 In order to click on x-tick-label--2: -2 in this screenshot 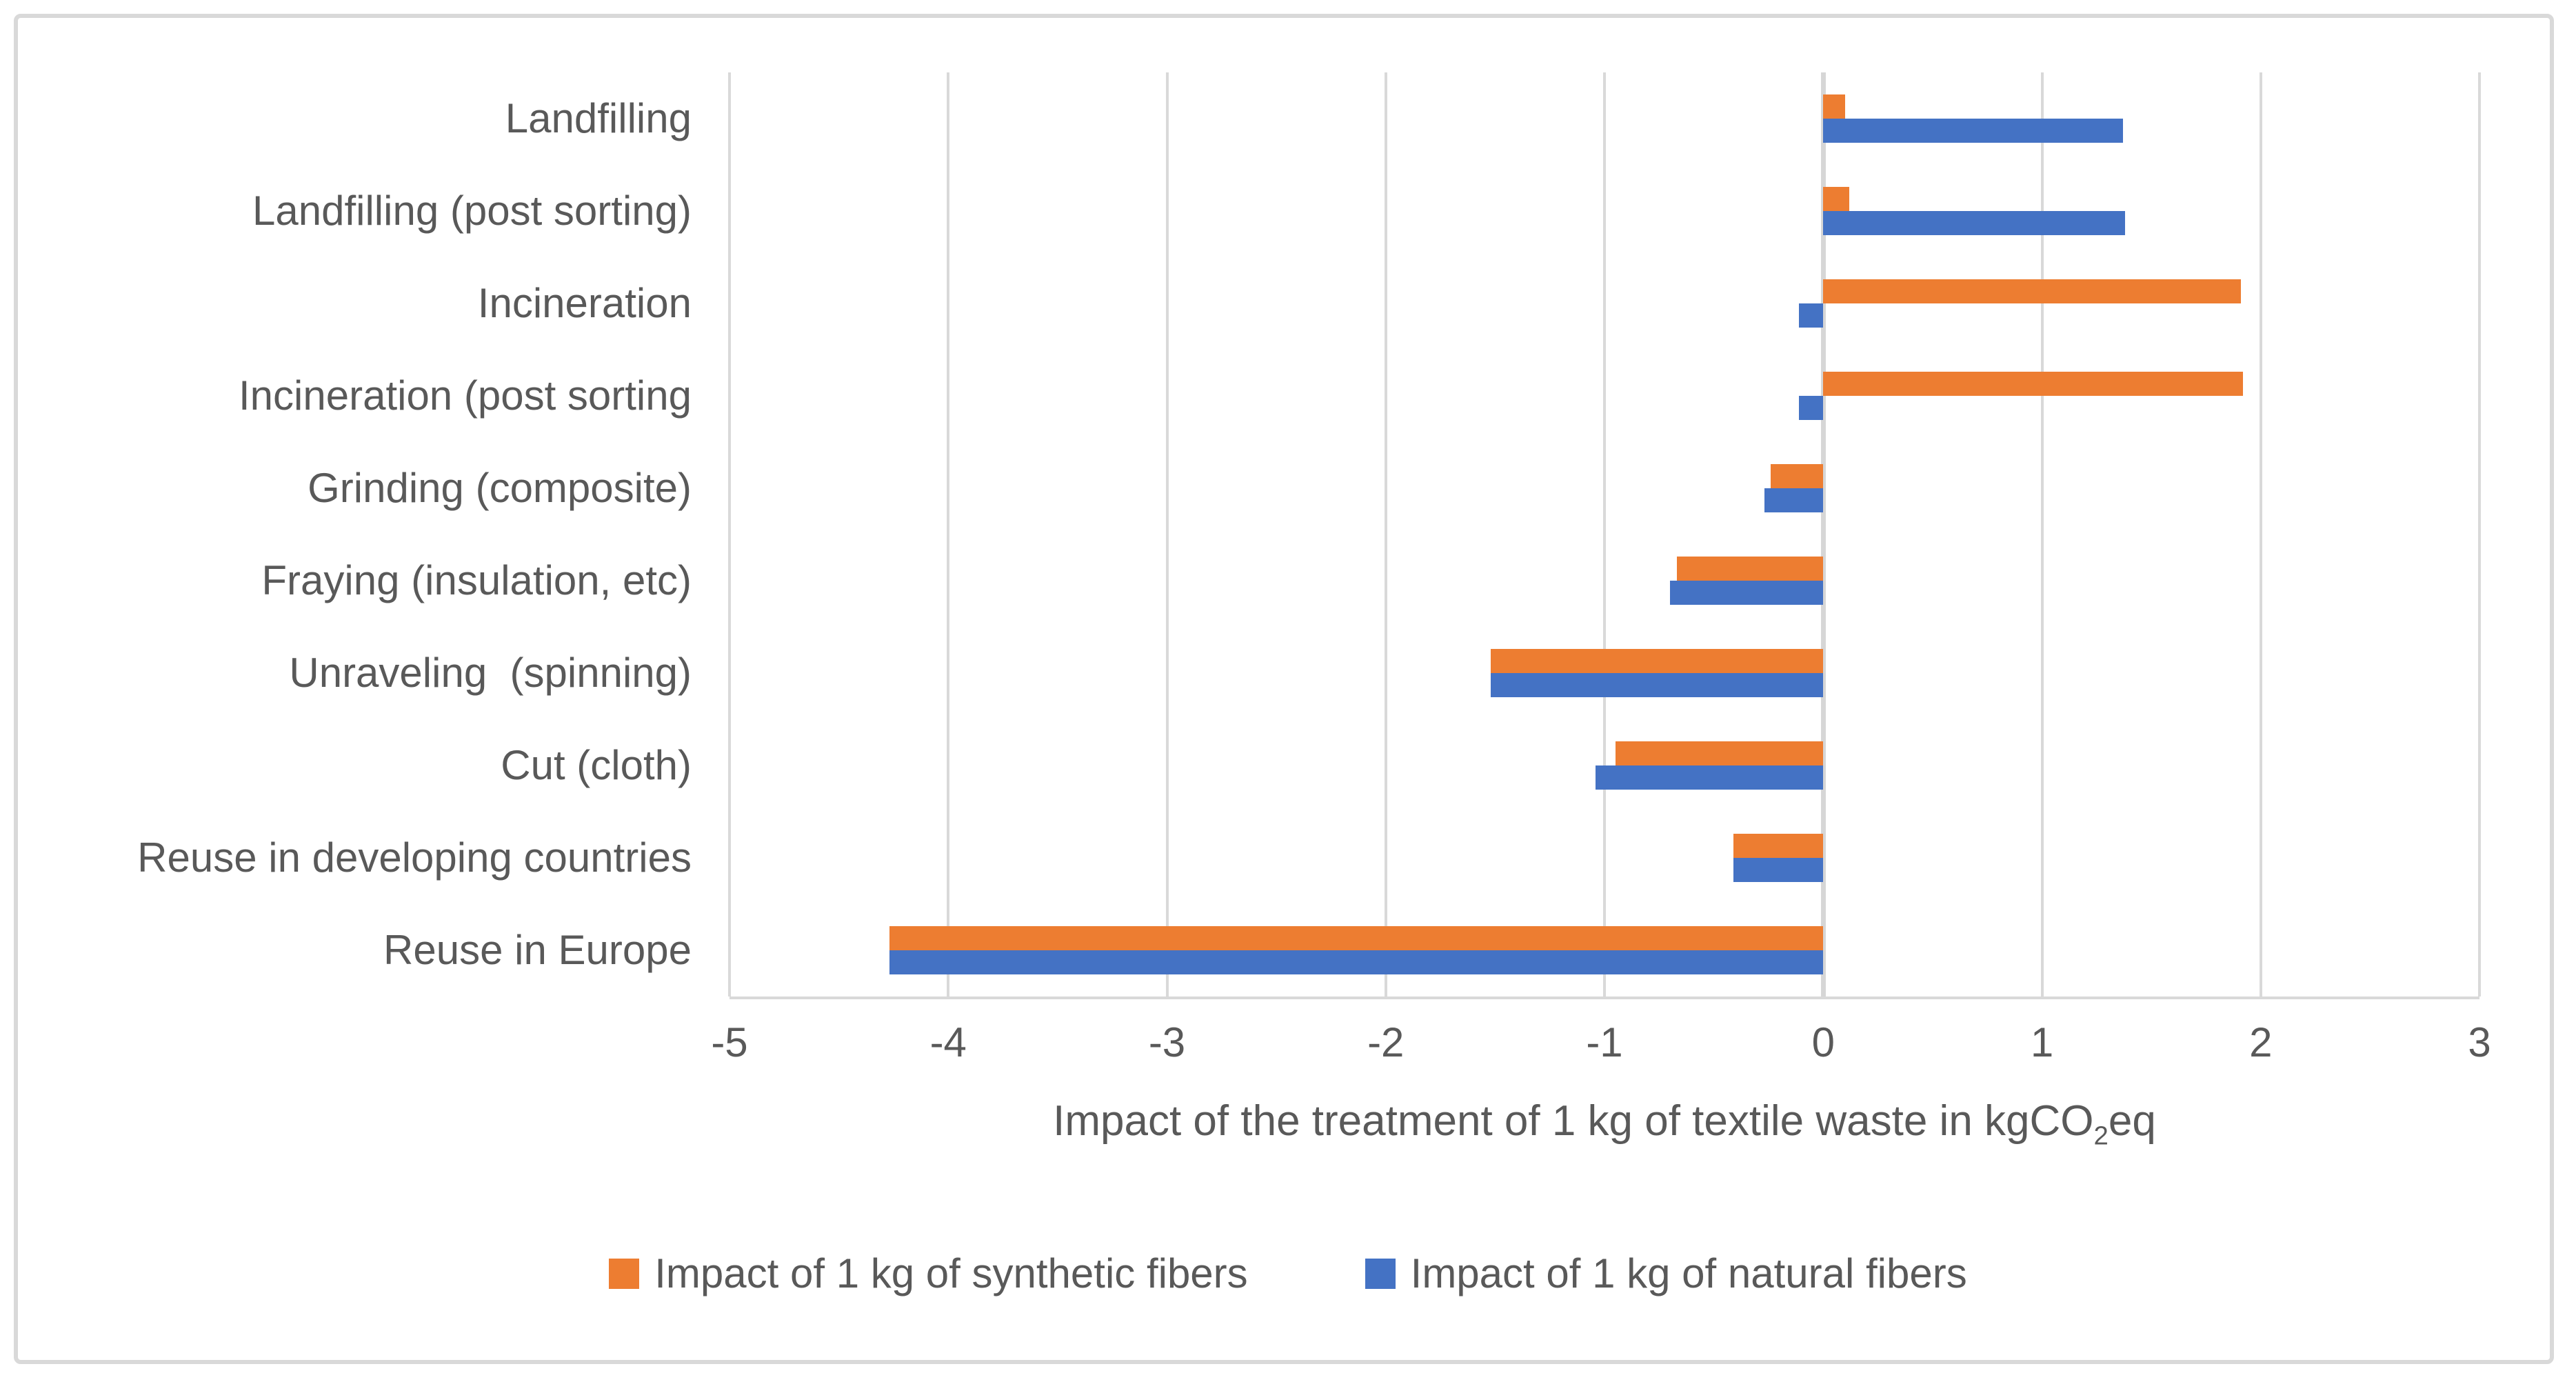, I will do `click(1386, 1042)`.